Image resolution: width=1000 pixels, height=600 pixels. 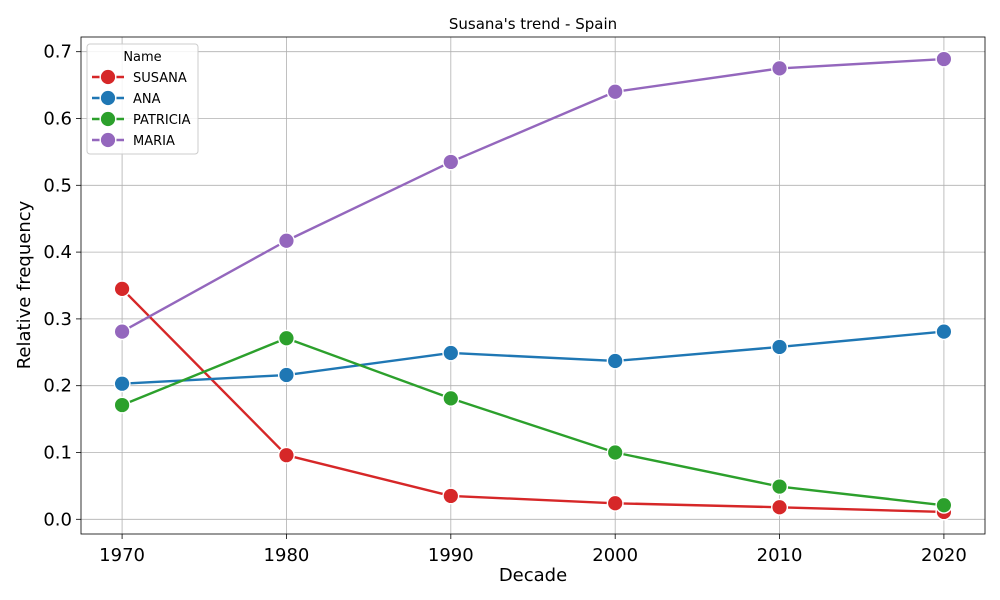 I want to click on legend-item-maria: MARIA, so click(x=133, y=140).